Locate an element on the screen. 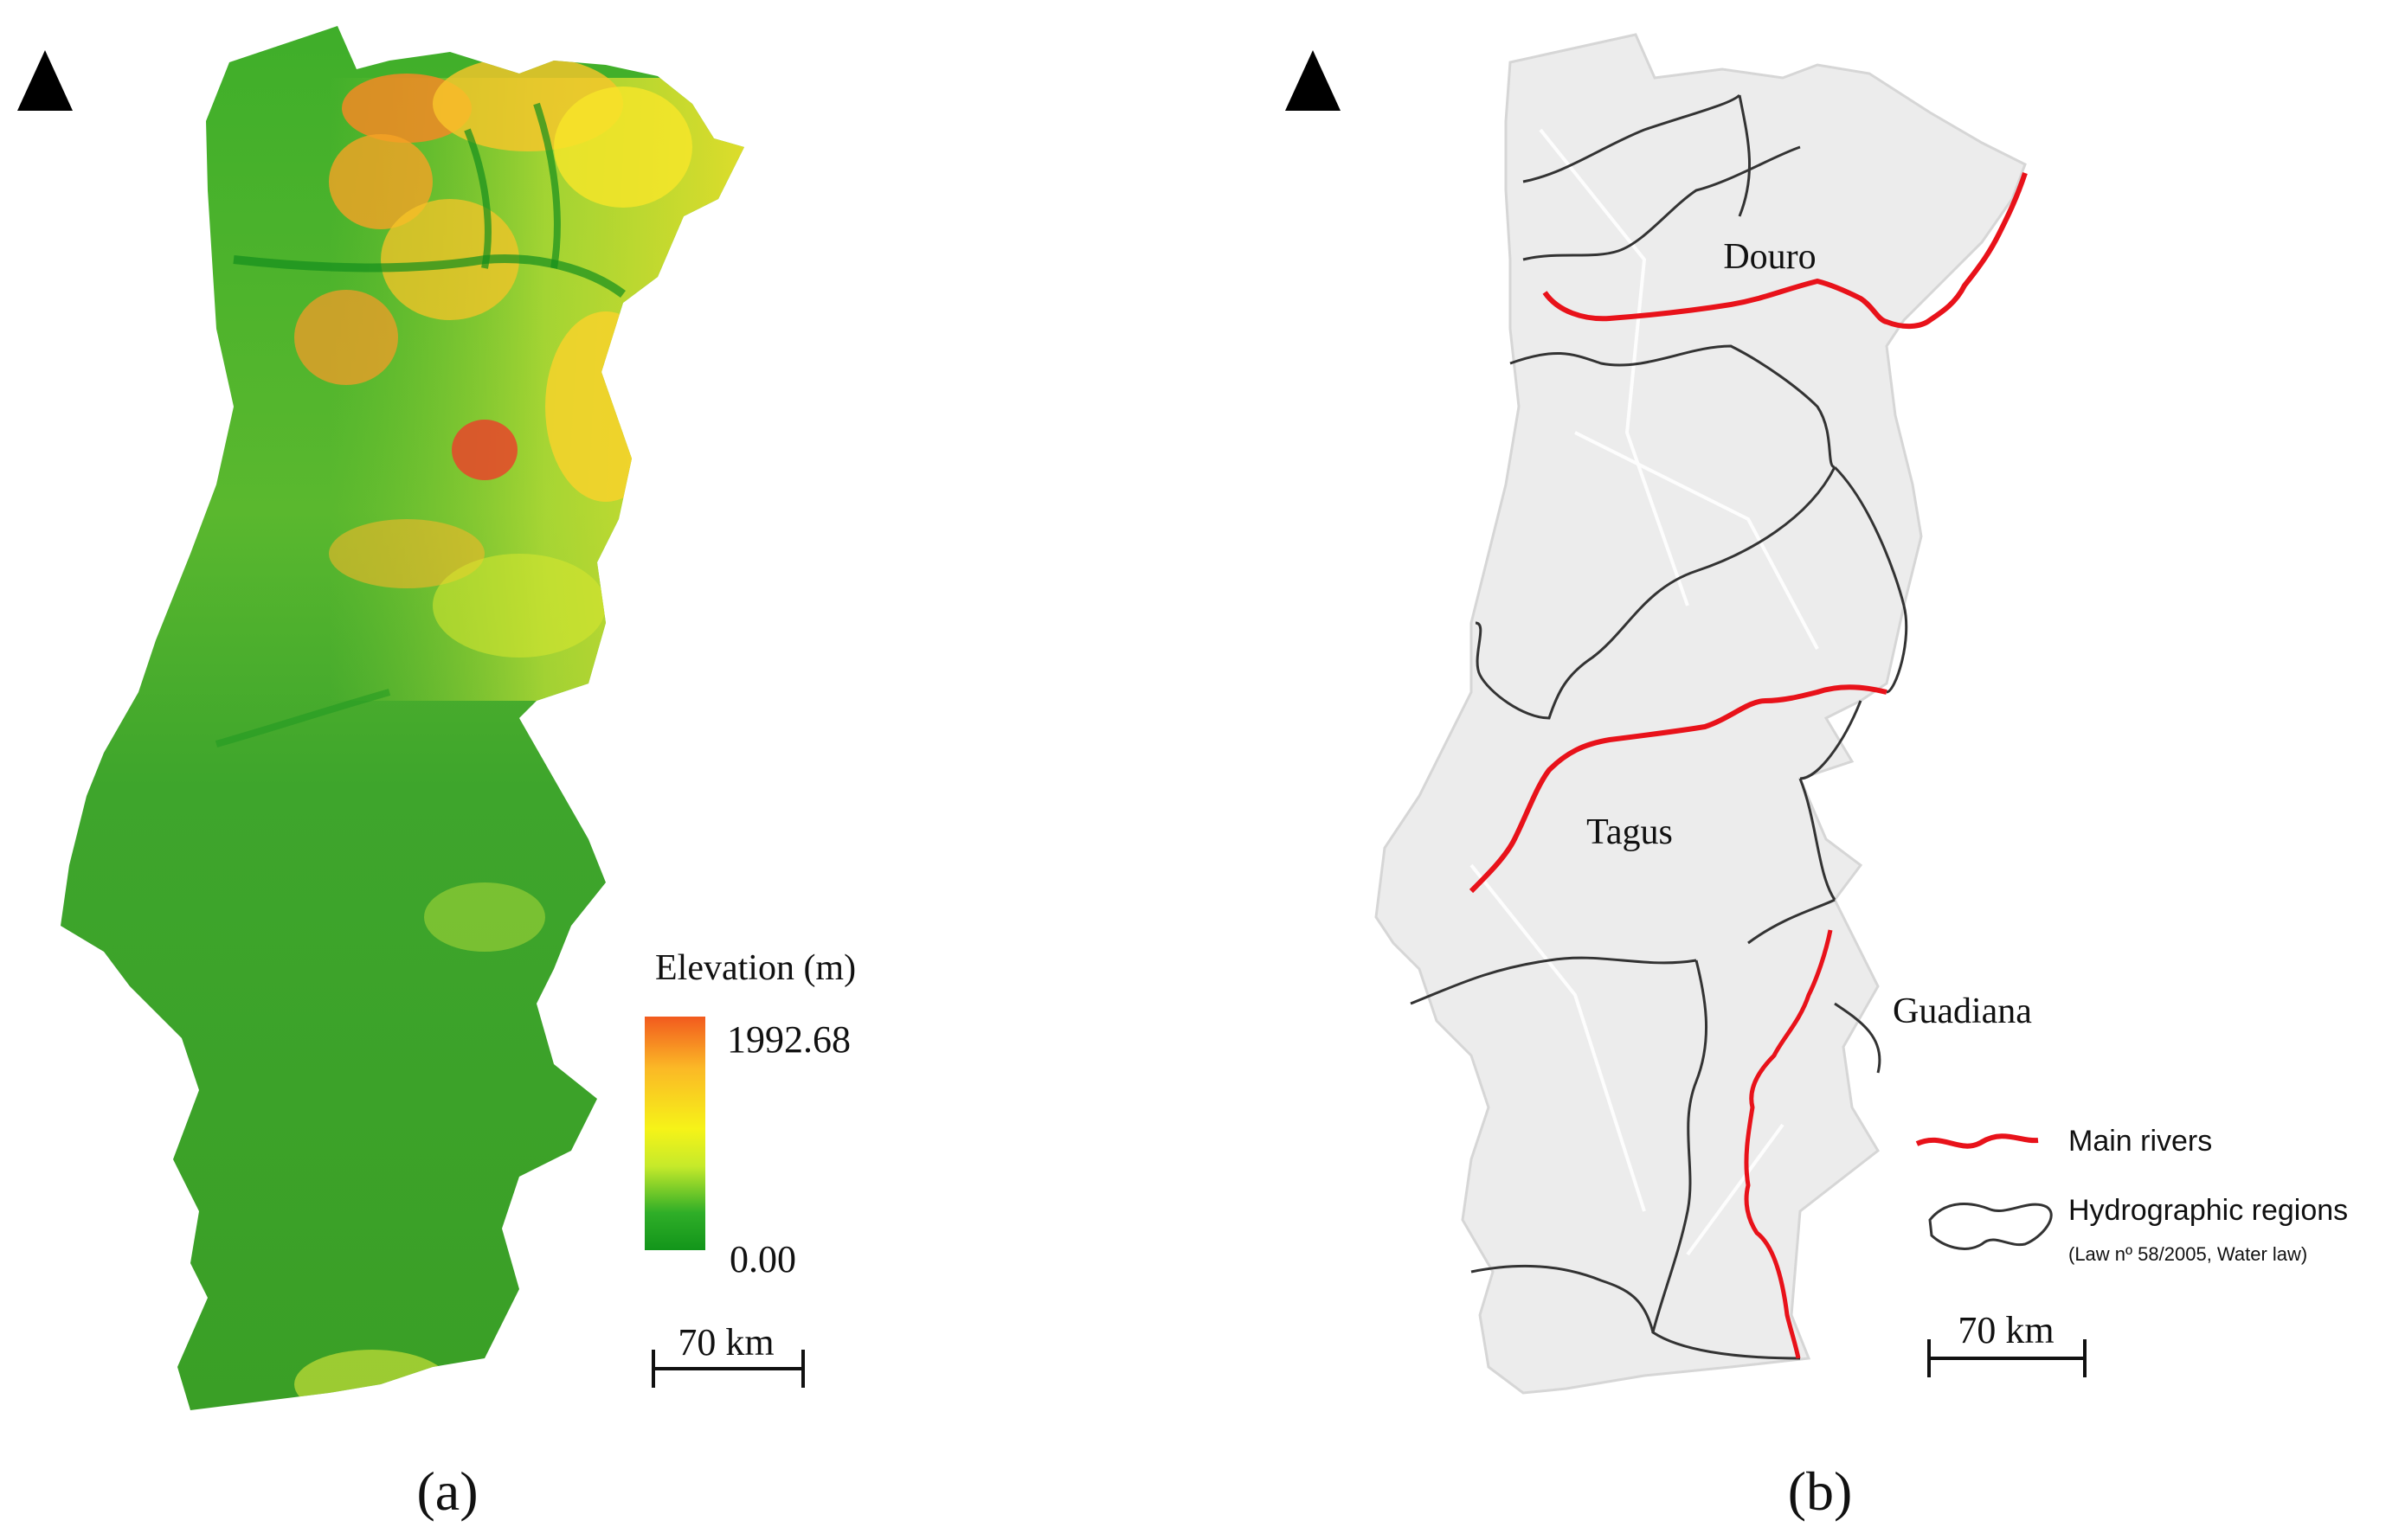 The width and height of the screenshot is (2405, 1540). elevation-min-label: 0.00 is located at coordinates (763, 1259).